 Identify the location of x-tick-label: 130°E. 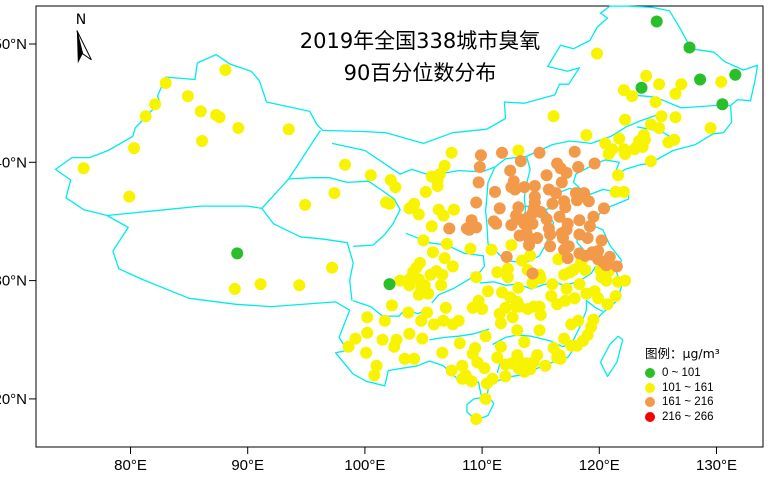
(716, 465).